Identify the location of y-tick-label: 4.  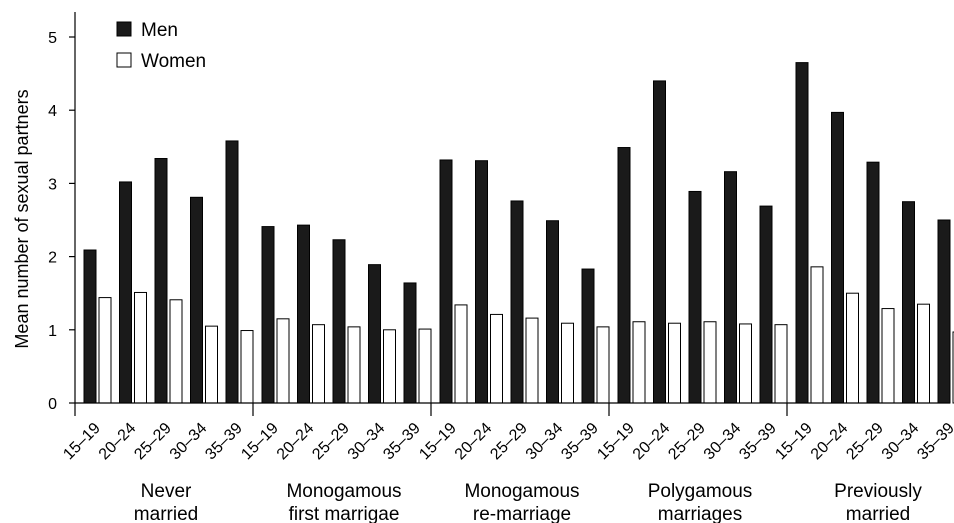
(52, 111).